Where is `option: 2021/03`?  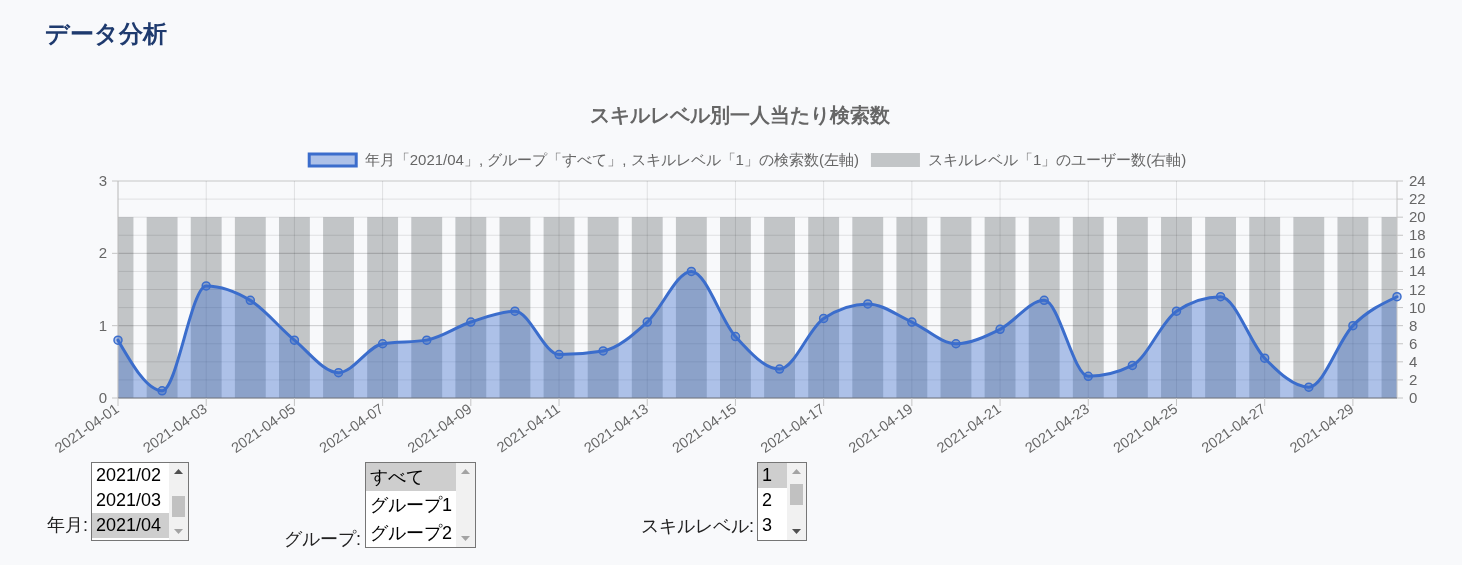 option: 2021/03 is located at coordinates (130, 500).